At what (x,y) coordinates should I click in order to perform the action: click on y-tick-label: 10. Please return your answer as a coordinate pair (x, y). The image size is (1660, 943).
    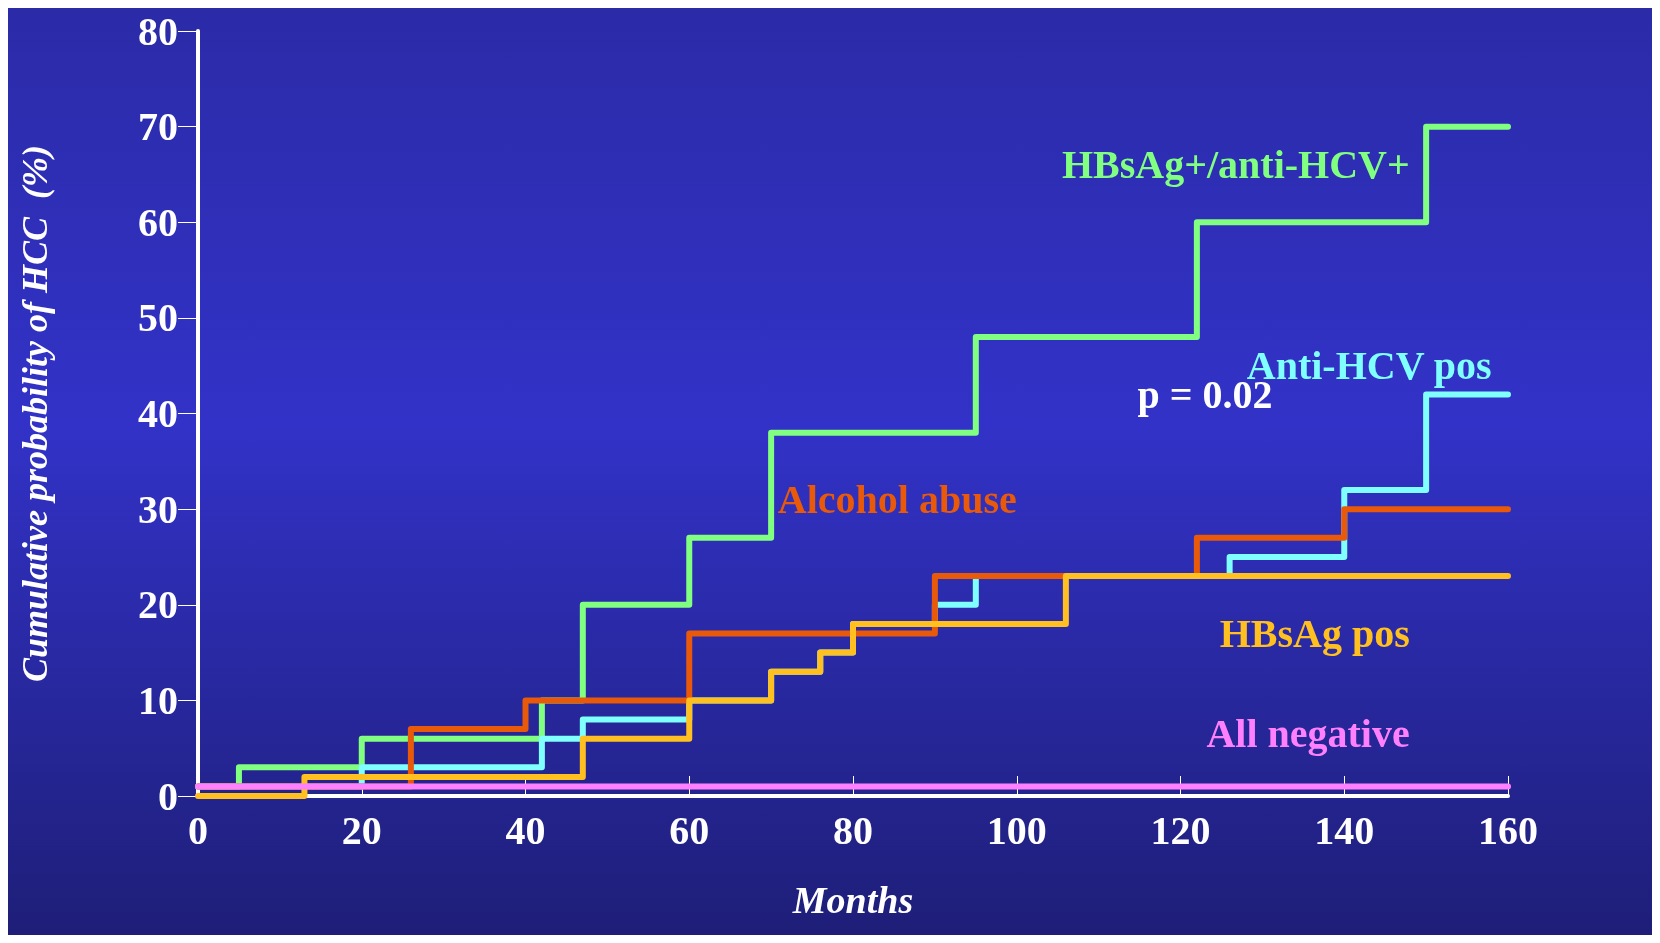
    Looking at the image, I should click on (158, 700).